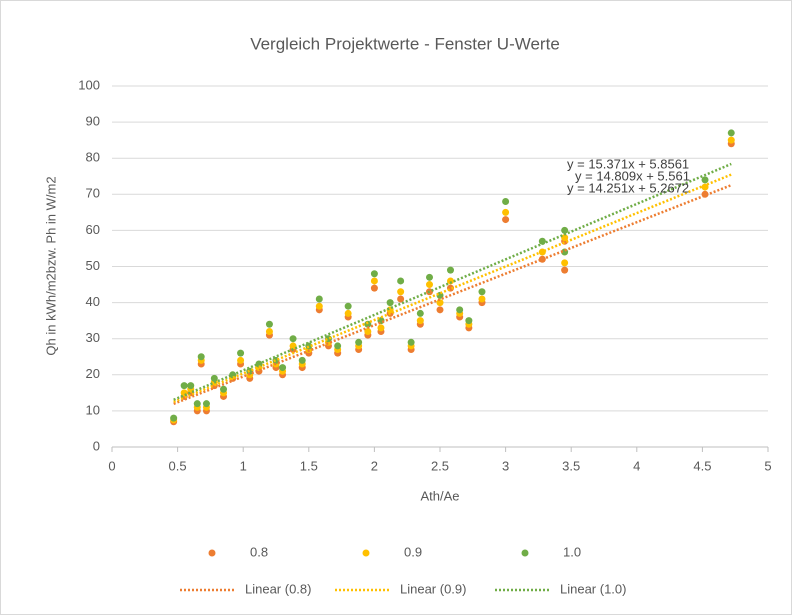 The image size is (792, 615). I want to click on trend-equation: y = 14.251x + 5.2672, so click(628, 187).